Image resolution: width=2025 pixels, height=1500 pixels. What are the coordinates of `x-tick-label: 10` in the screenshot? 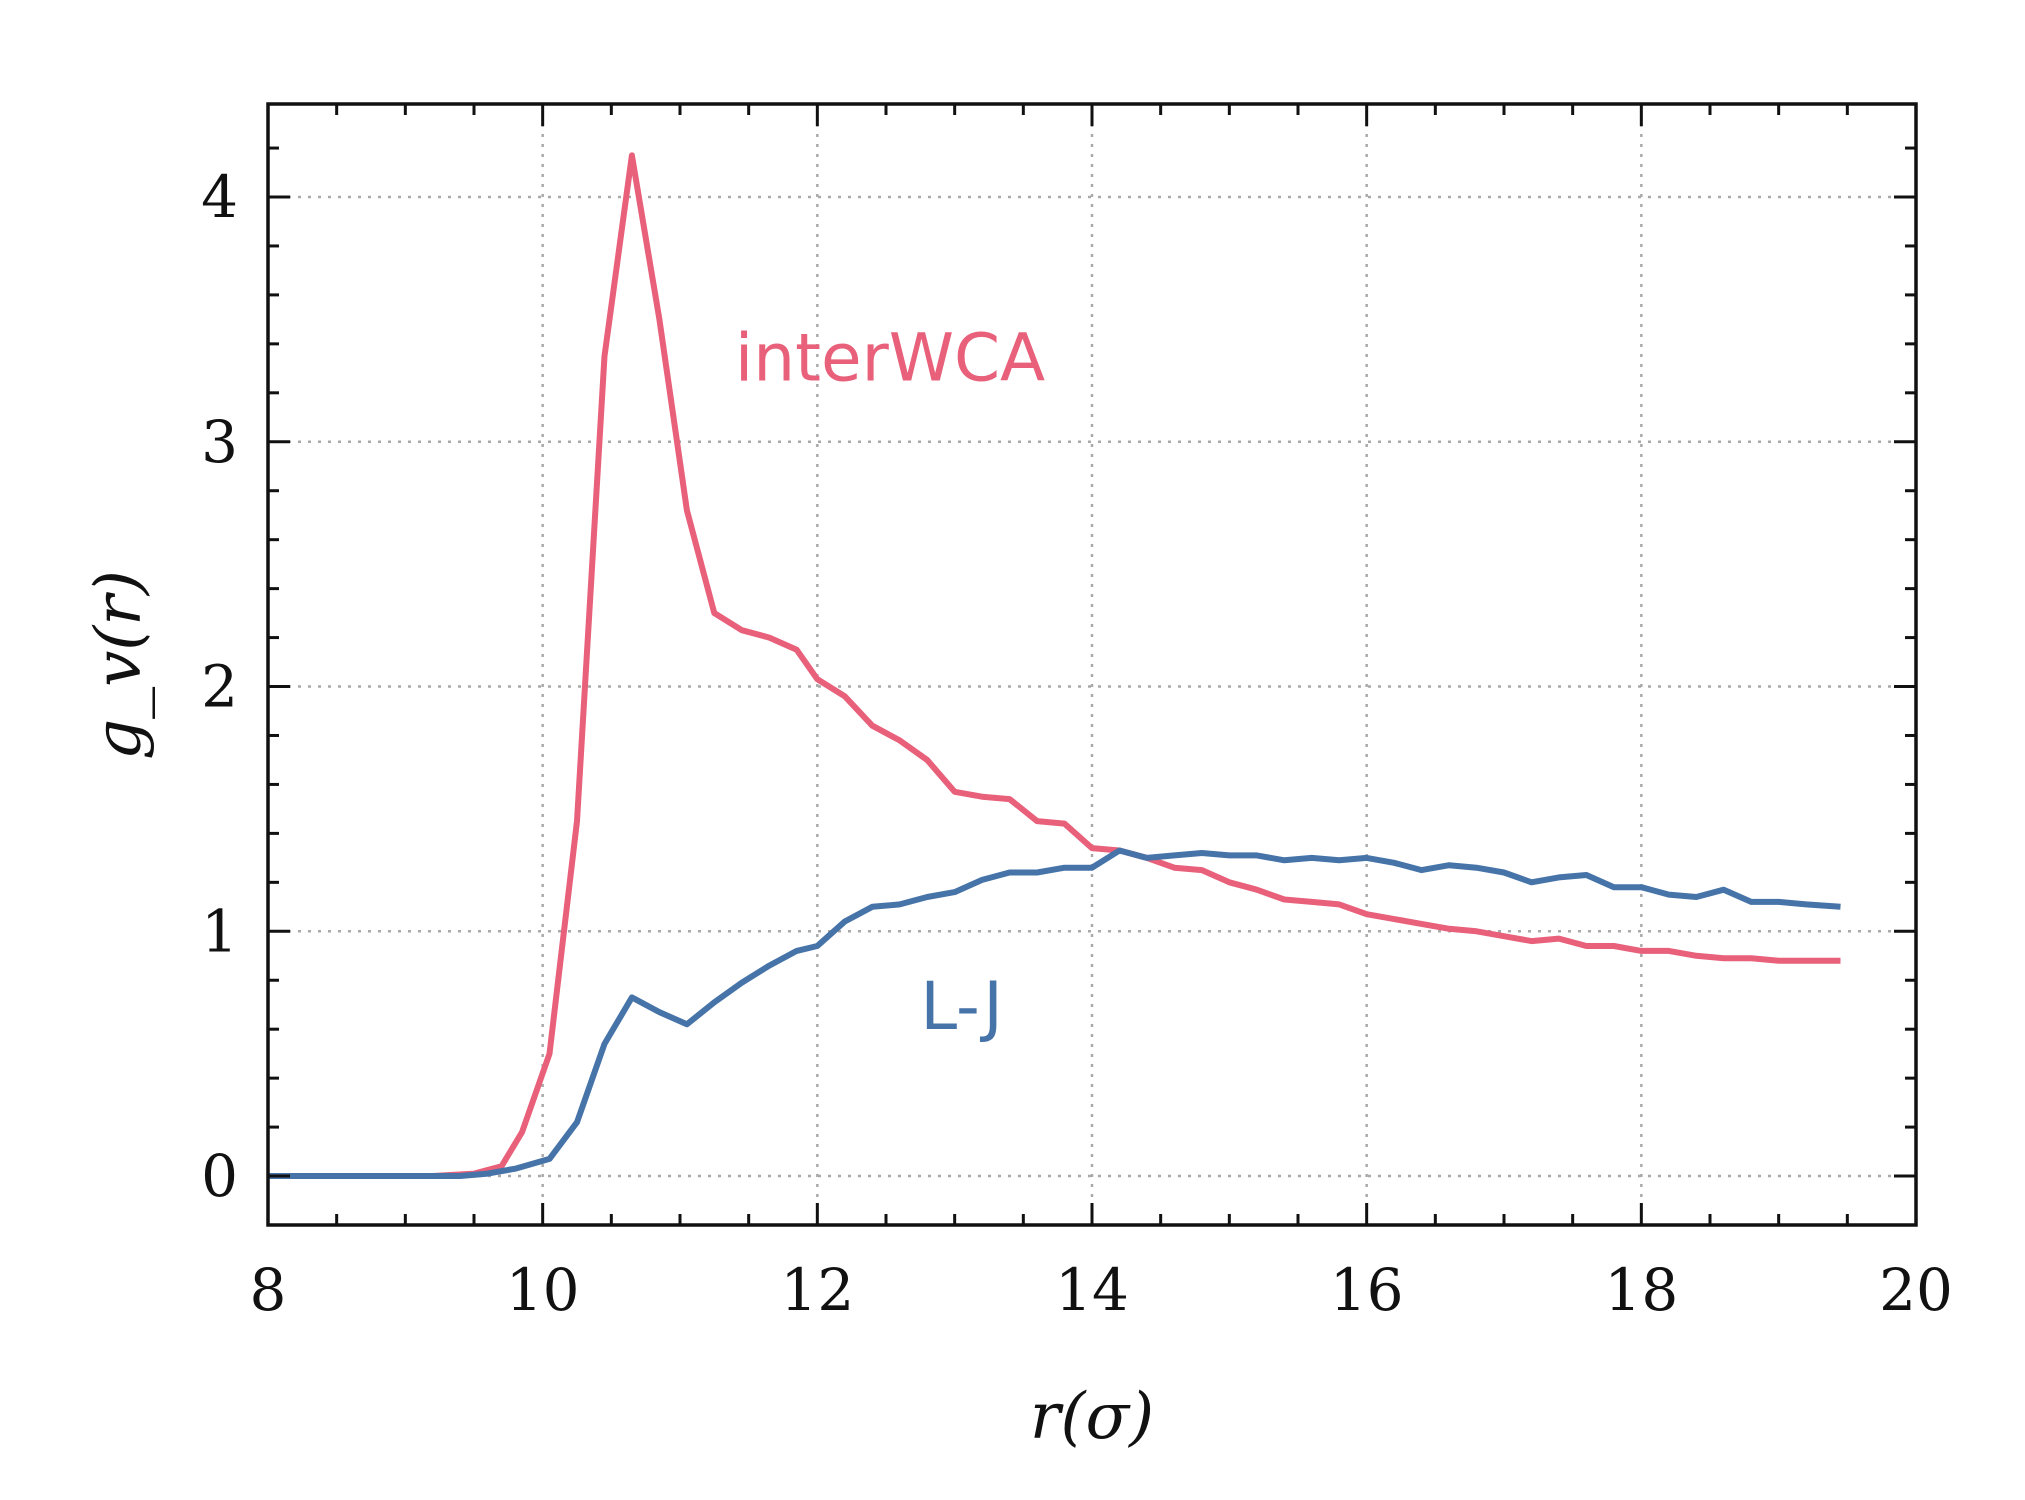 It's located at (543, 1290).